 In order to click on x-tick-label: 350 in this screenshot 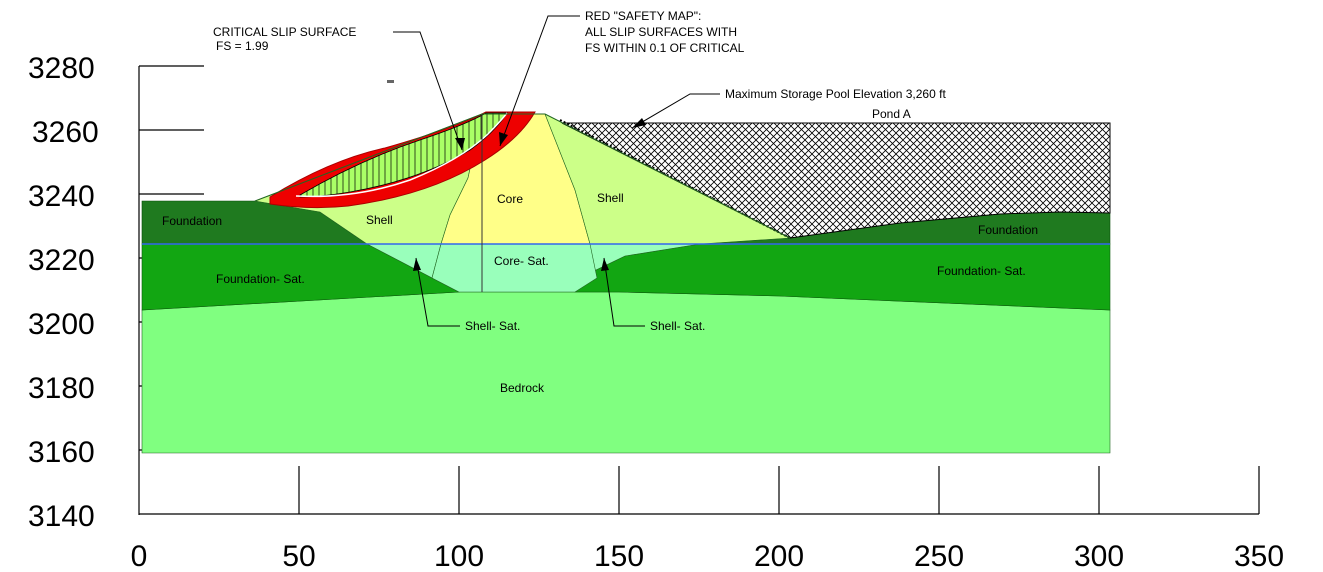, I will do `click(1259, 556)`.